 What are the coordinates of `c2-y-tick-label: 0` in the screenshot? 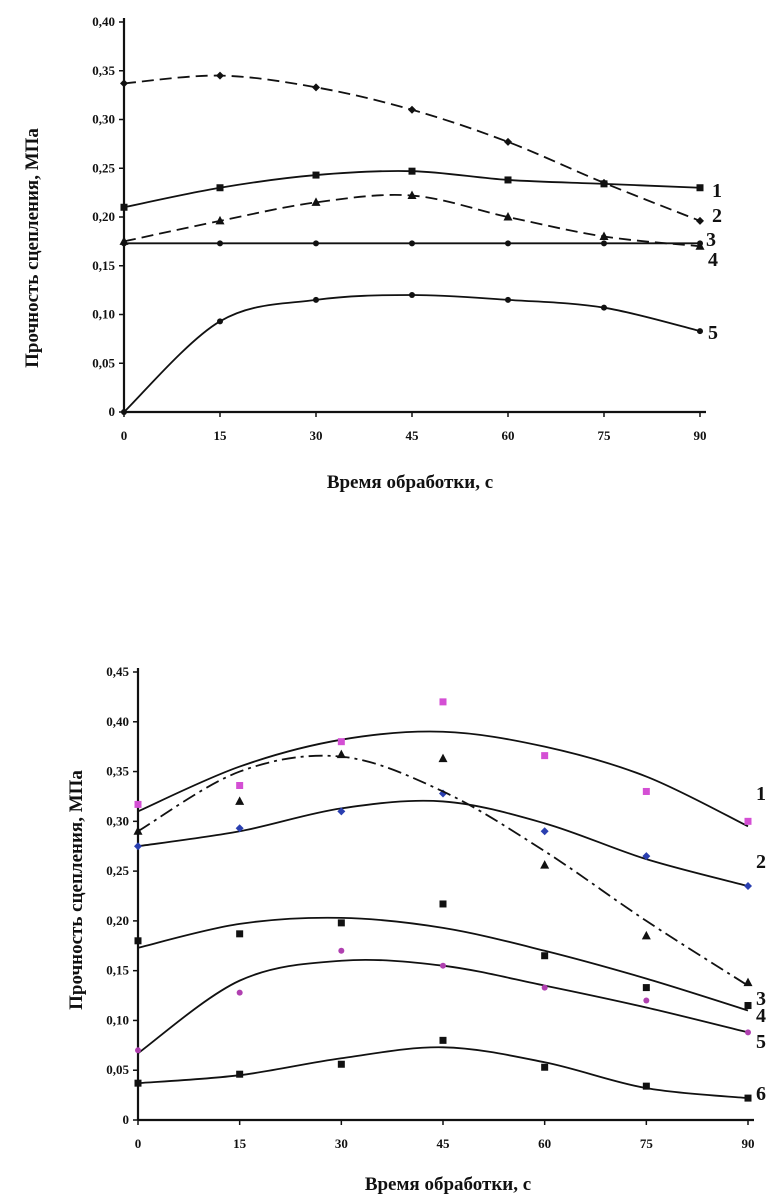 It's located at (126, 1119).